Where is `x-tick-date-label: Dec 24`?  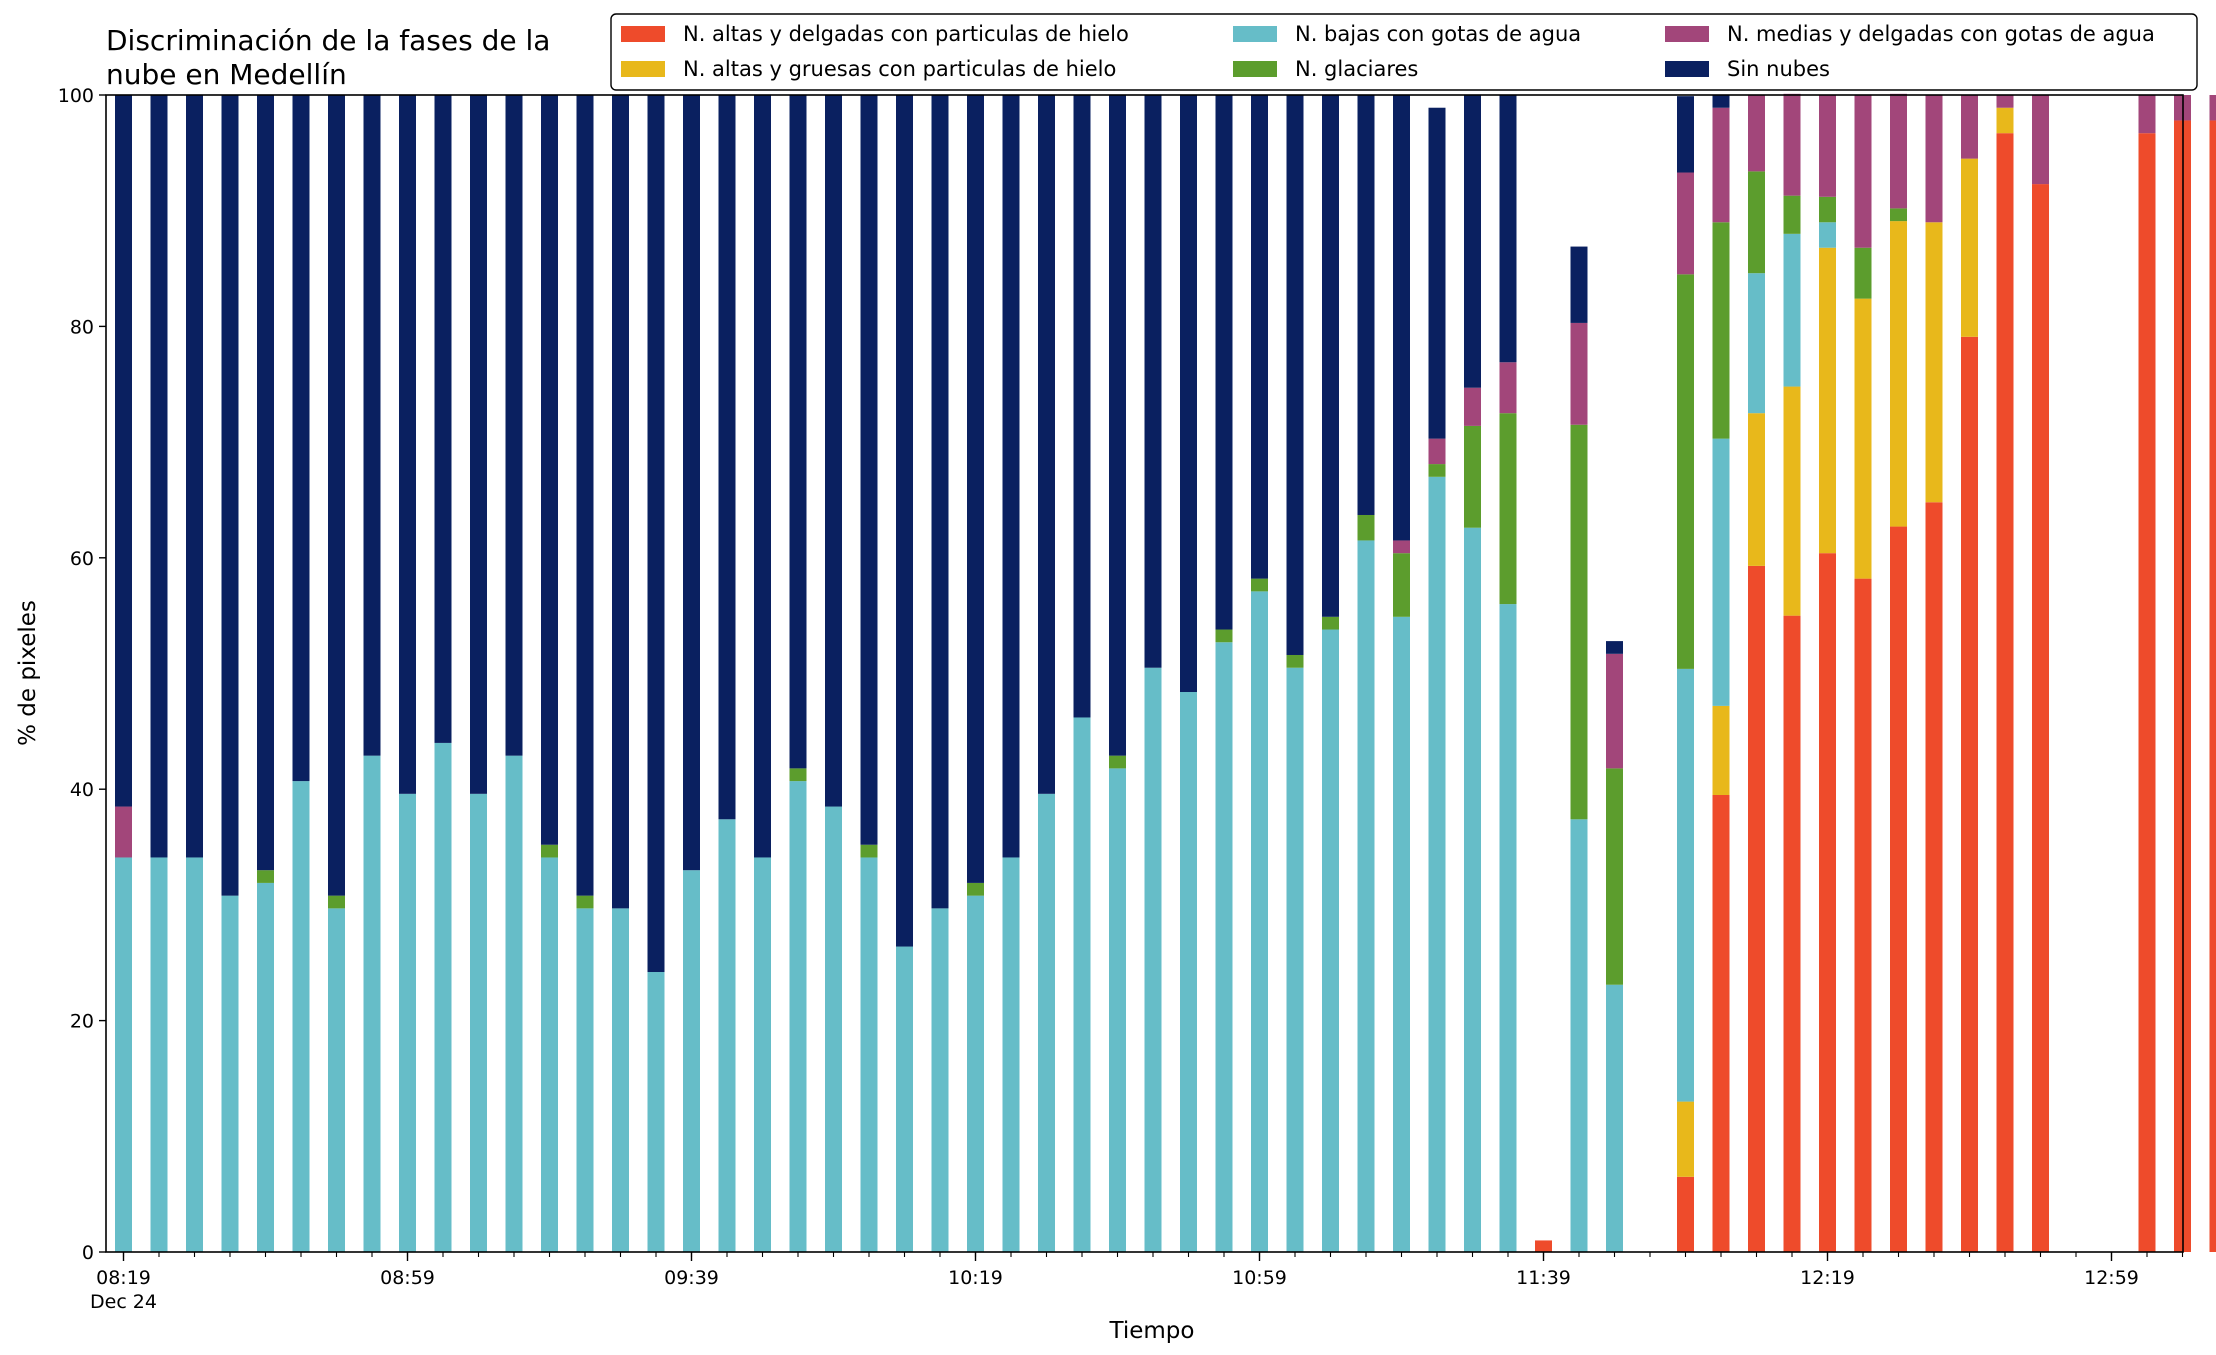
x-tick-date-label: Dec 24 is located at coordinates (123, 1302).